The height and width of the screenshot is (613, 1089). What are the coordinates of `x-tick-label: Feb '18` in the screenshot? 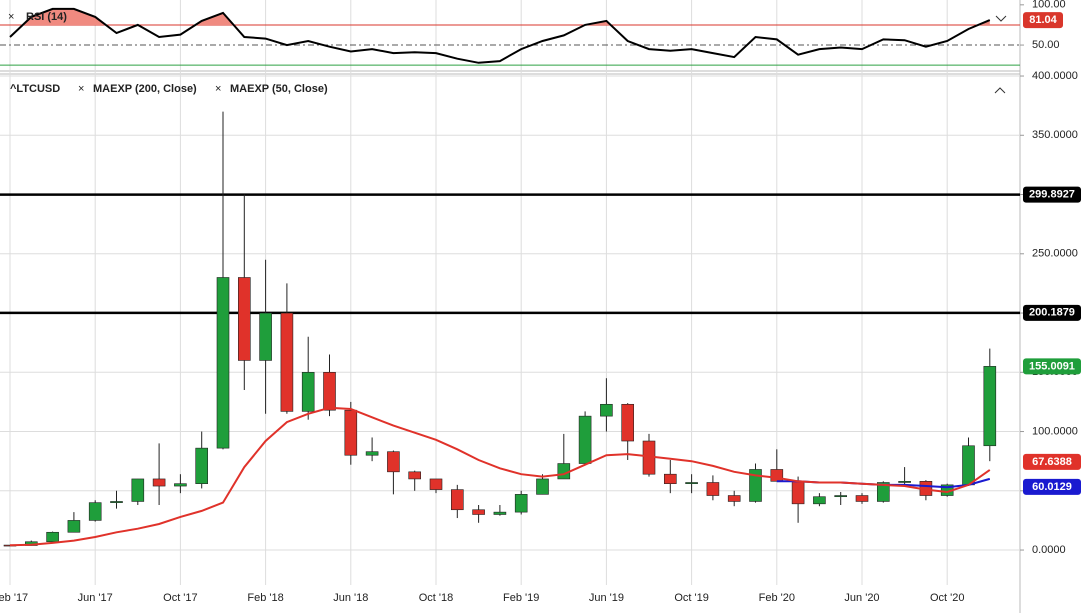 It's located at (265, 598).